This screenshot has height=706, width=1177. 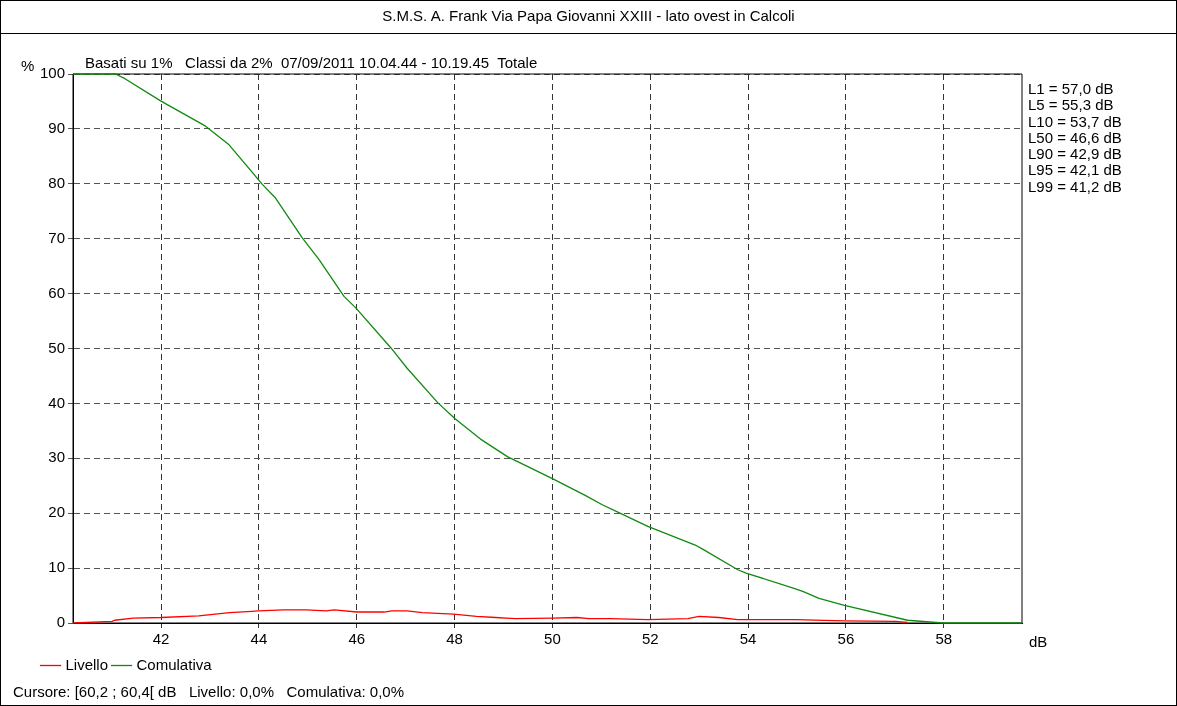 What do you see at coordinates (57, 347) in the screenshot?
I see `y-tick-label: 50` at bounding box center [57, 347].